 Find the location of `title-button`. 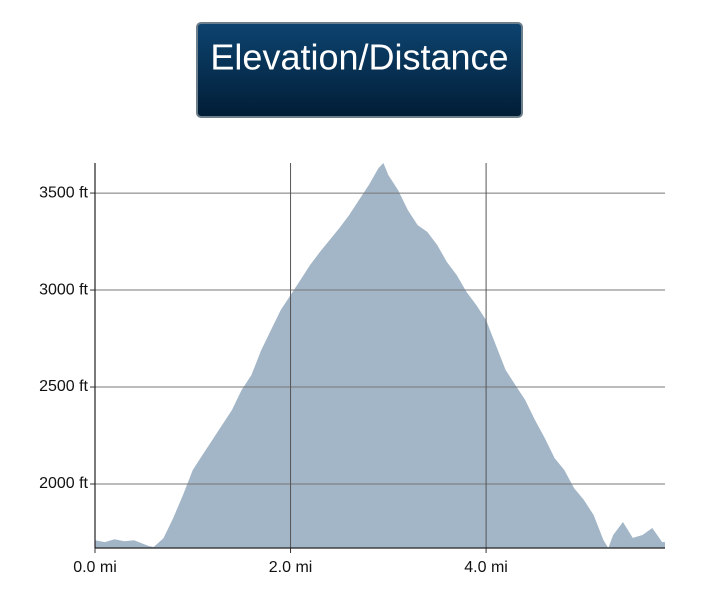

title-button is located at coordinates (359, 70).